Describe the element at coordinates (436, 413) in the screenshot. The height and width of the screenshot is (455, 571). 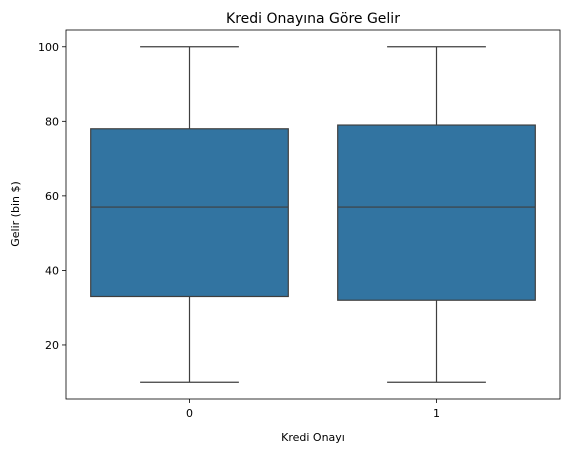
I see `x-tick-label: 1` at that location.